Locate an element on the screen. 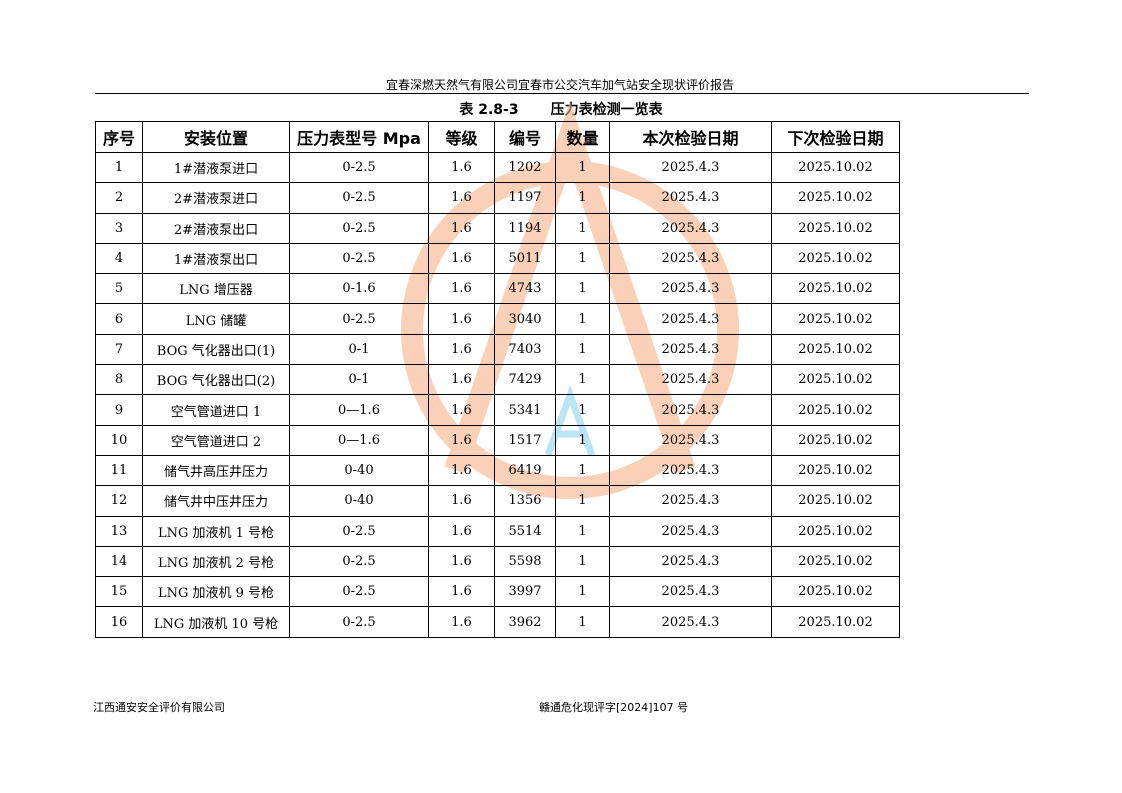 The image size is (1122, 793). table-cell: 0—1.6 is located at coordinates (359, 410).